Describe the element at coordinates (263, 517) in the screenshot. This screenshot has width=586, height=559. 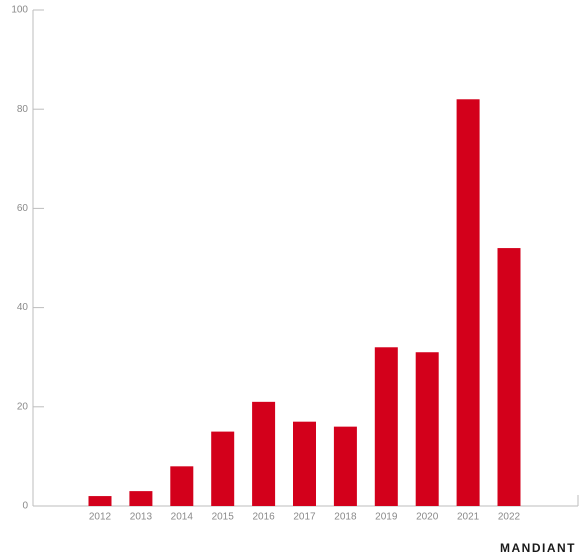
I see `x-tick-label: 2016` at that location.